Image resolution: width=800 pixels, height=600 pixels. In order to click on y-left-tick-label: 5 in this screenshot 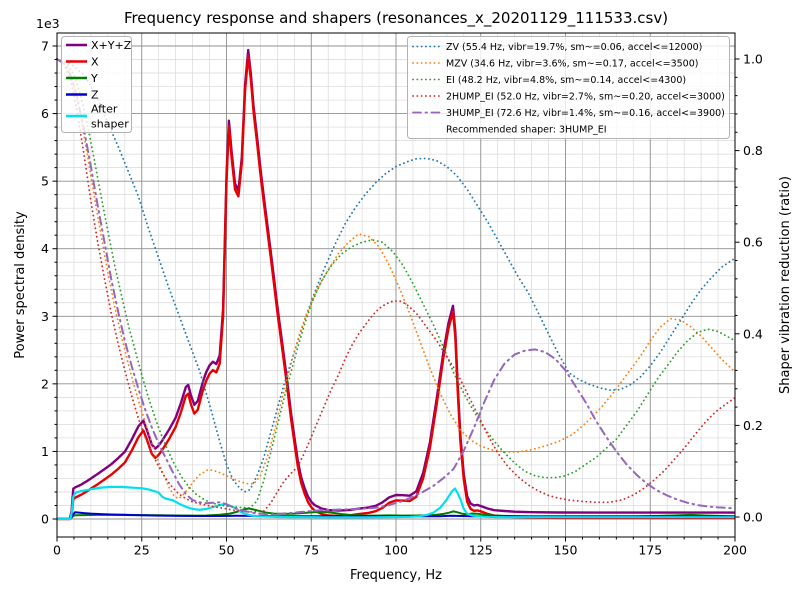, I will do `click(45, 181)`.